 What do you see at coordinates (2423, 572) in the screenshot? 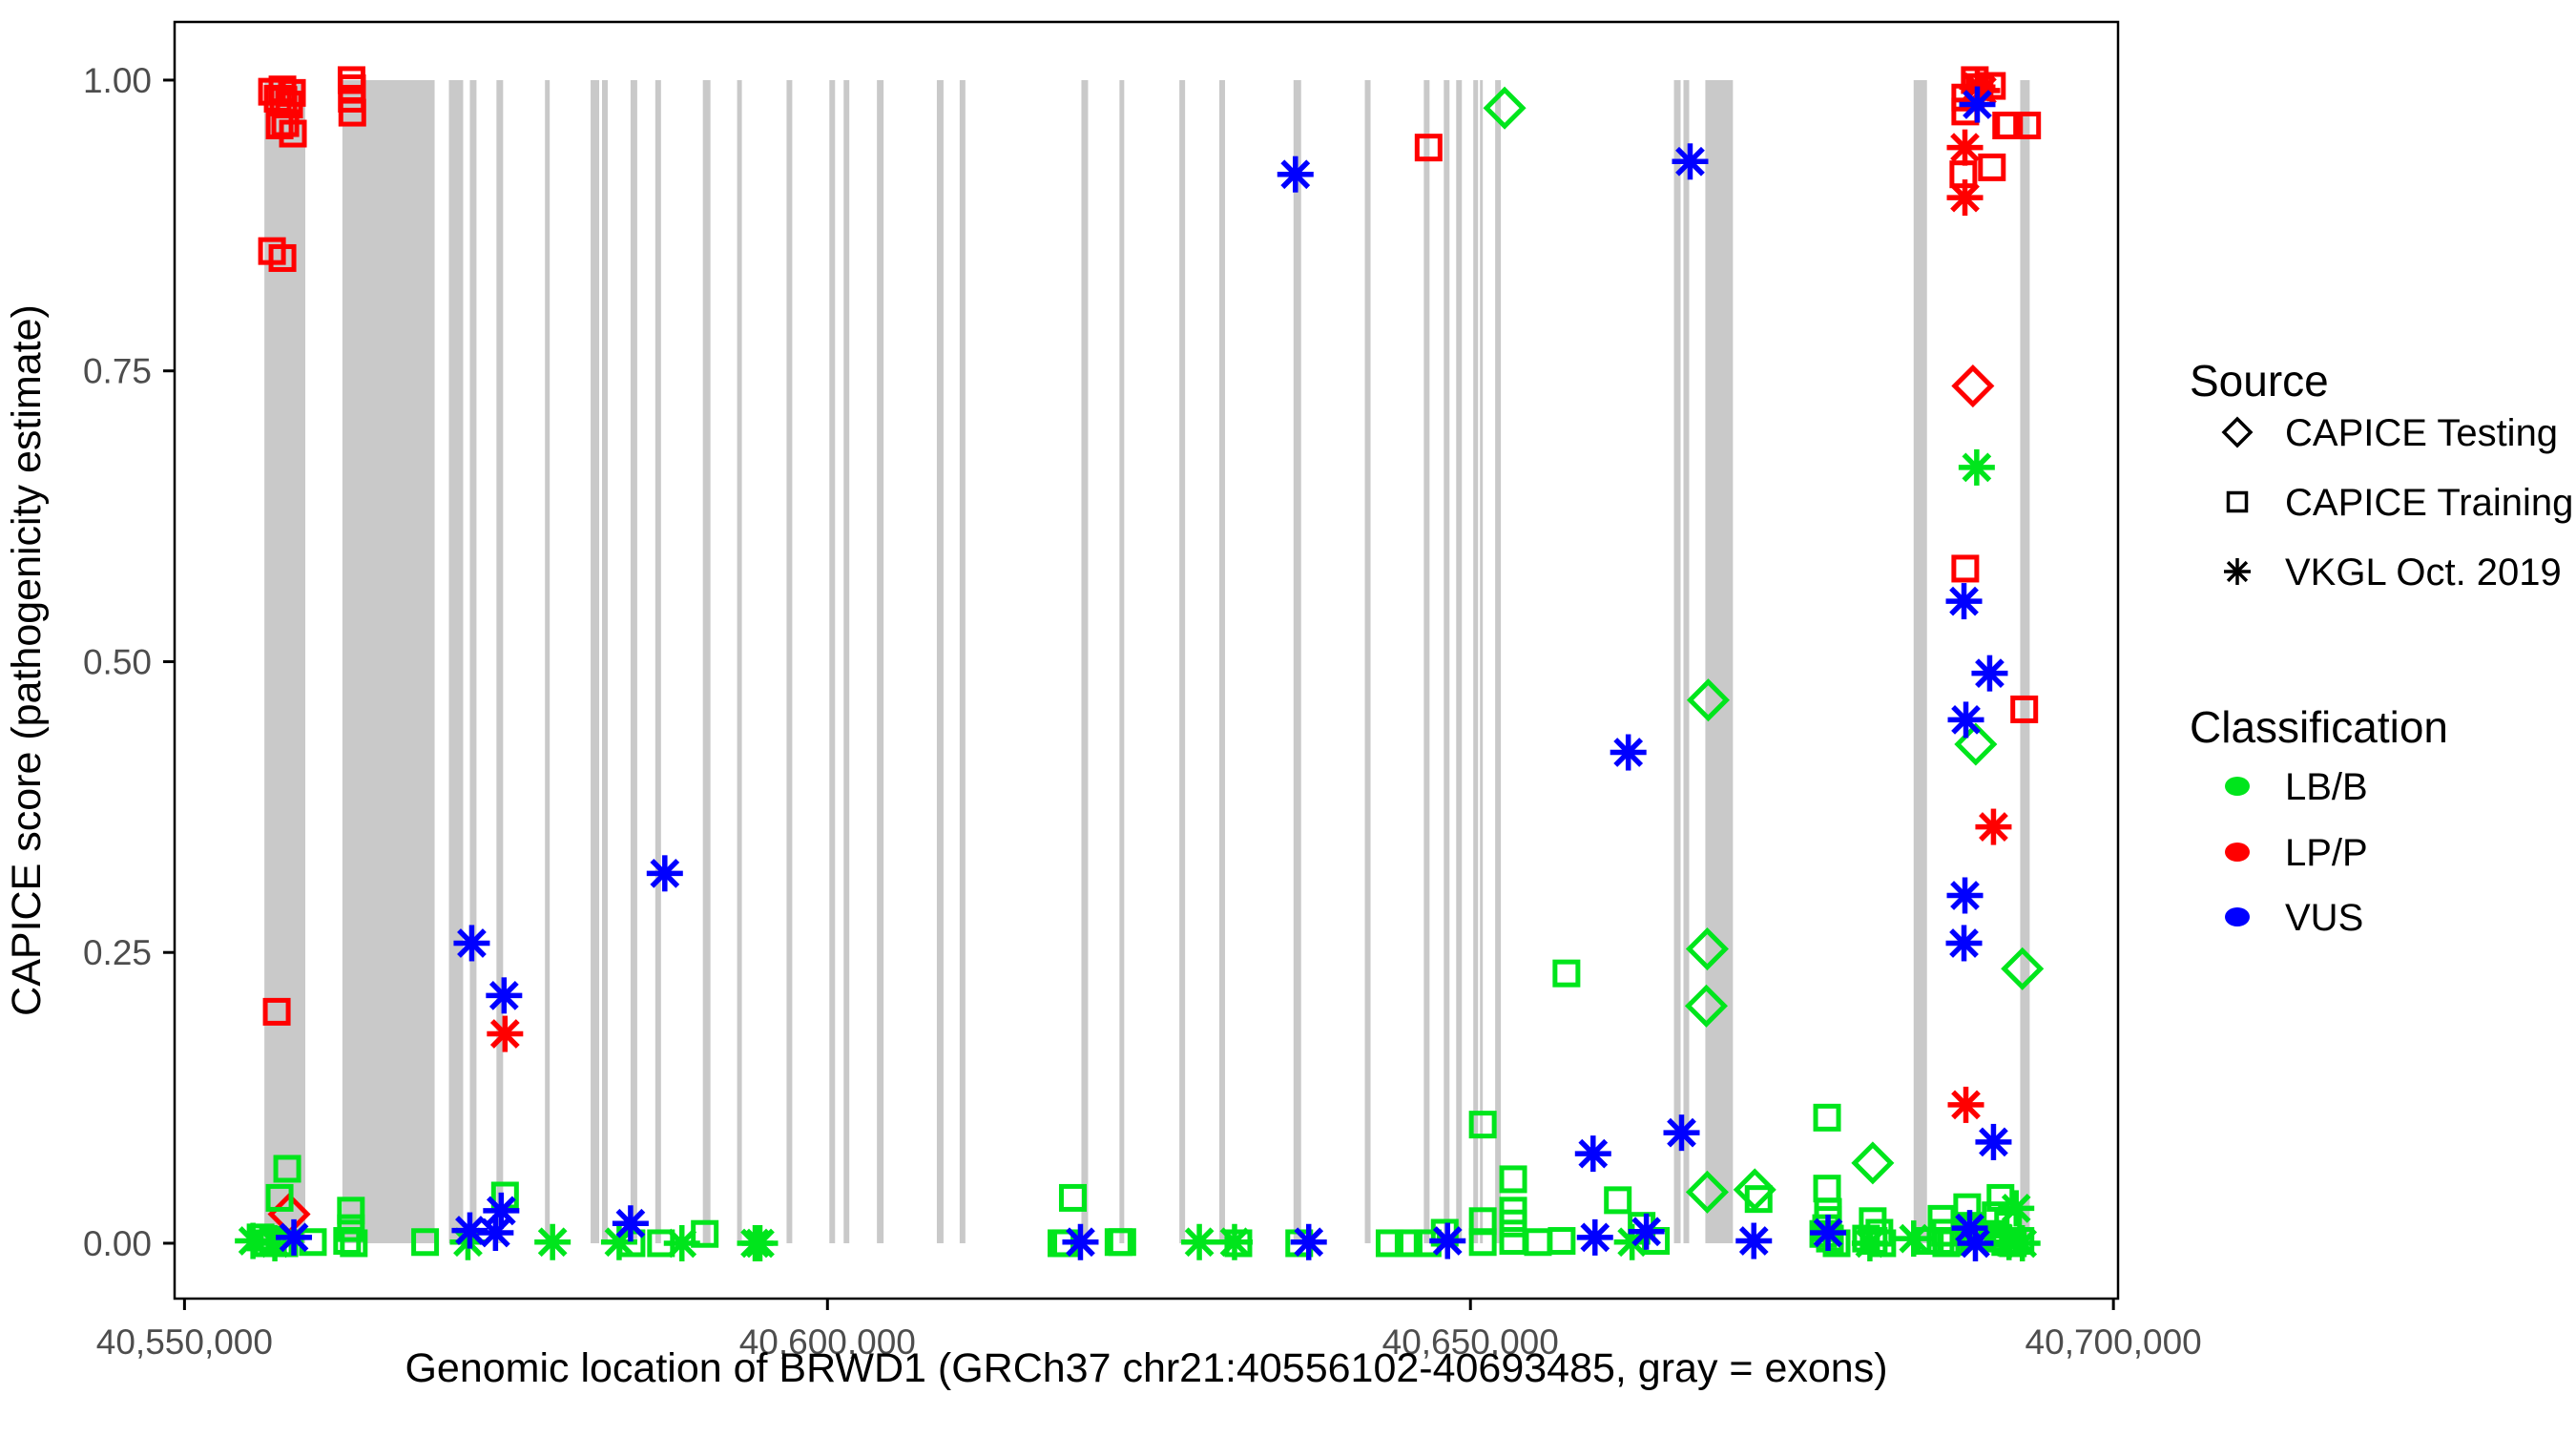
I see `legend-source-item-label: VKGL Oct. 2019` at bounding box center [2423, 572].